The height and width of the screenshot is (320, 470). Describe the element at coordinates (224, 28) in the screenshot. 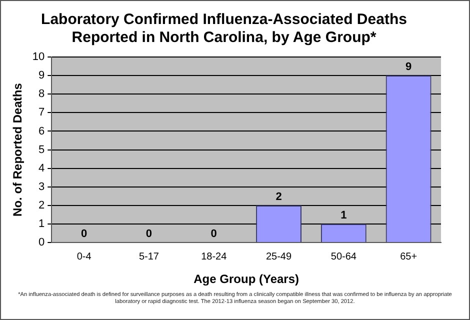

I see `chart-title: Laboratory Confirmed Influenza-Associated Deaths Reported in North Carolina, by Age Group*` at that location.